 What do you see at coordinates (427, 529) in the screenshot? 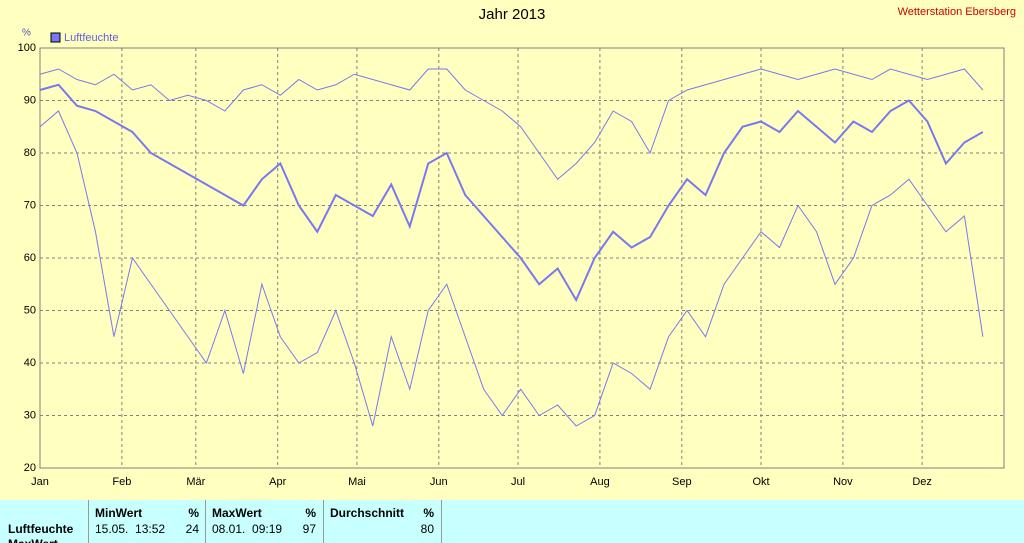
I see `cell-value: 80` at bounding box center [427, 529].